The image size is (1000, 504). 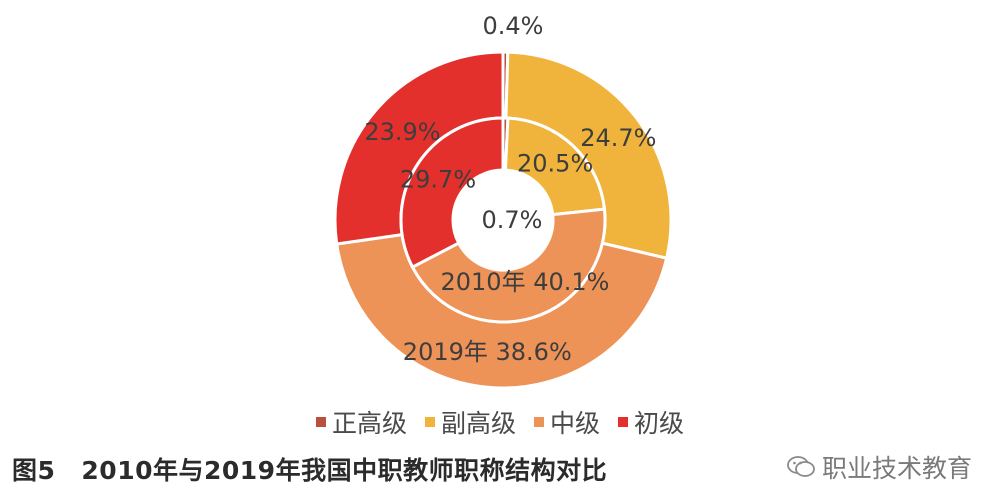 I want to click on legend-item-中级: 中级, so click(x=567, y=422).